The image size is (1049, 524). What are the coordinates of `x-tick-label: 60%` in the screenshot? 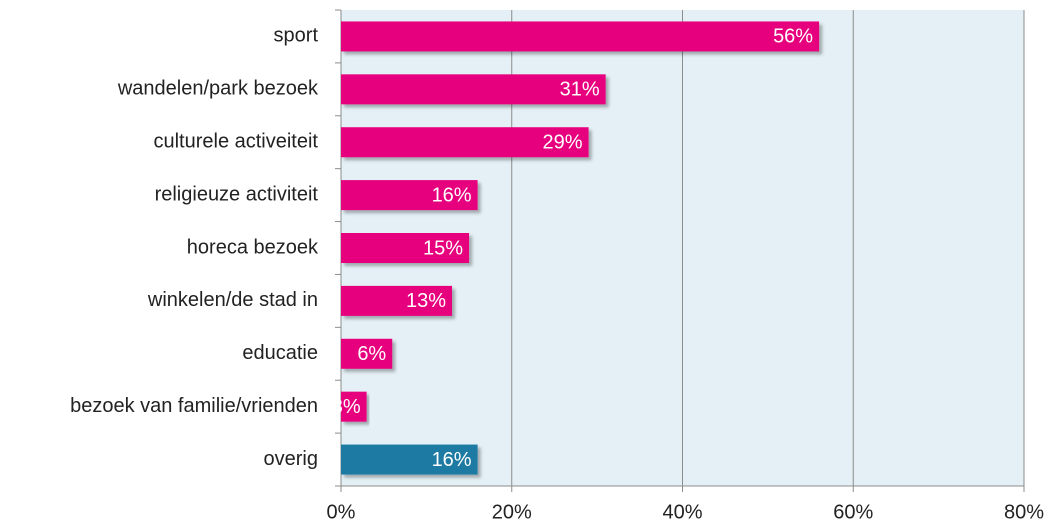 It's located at (853, 512).